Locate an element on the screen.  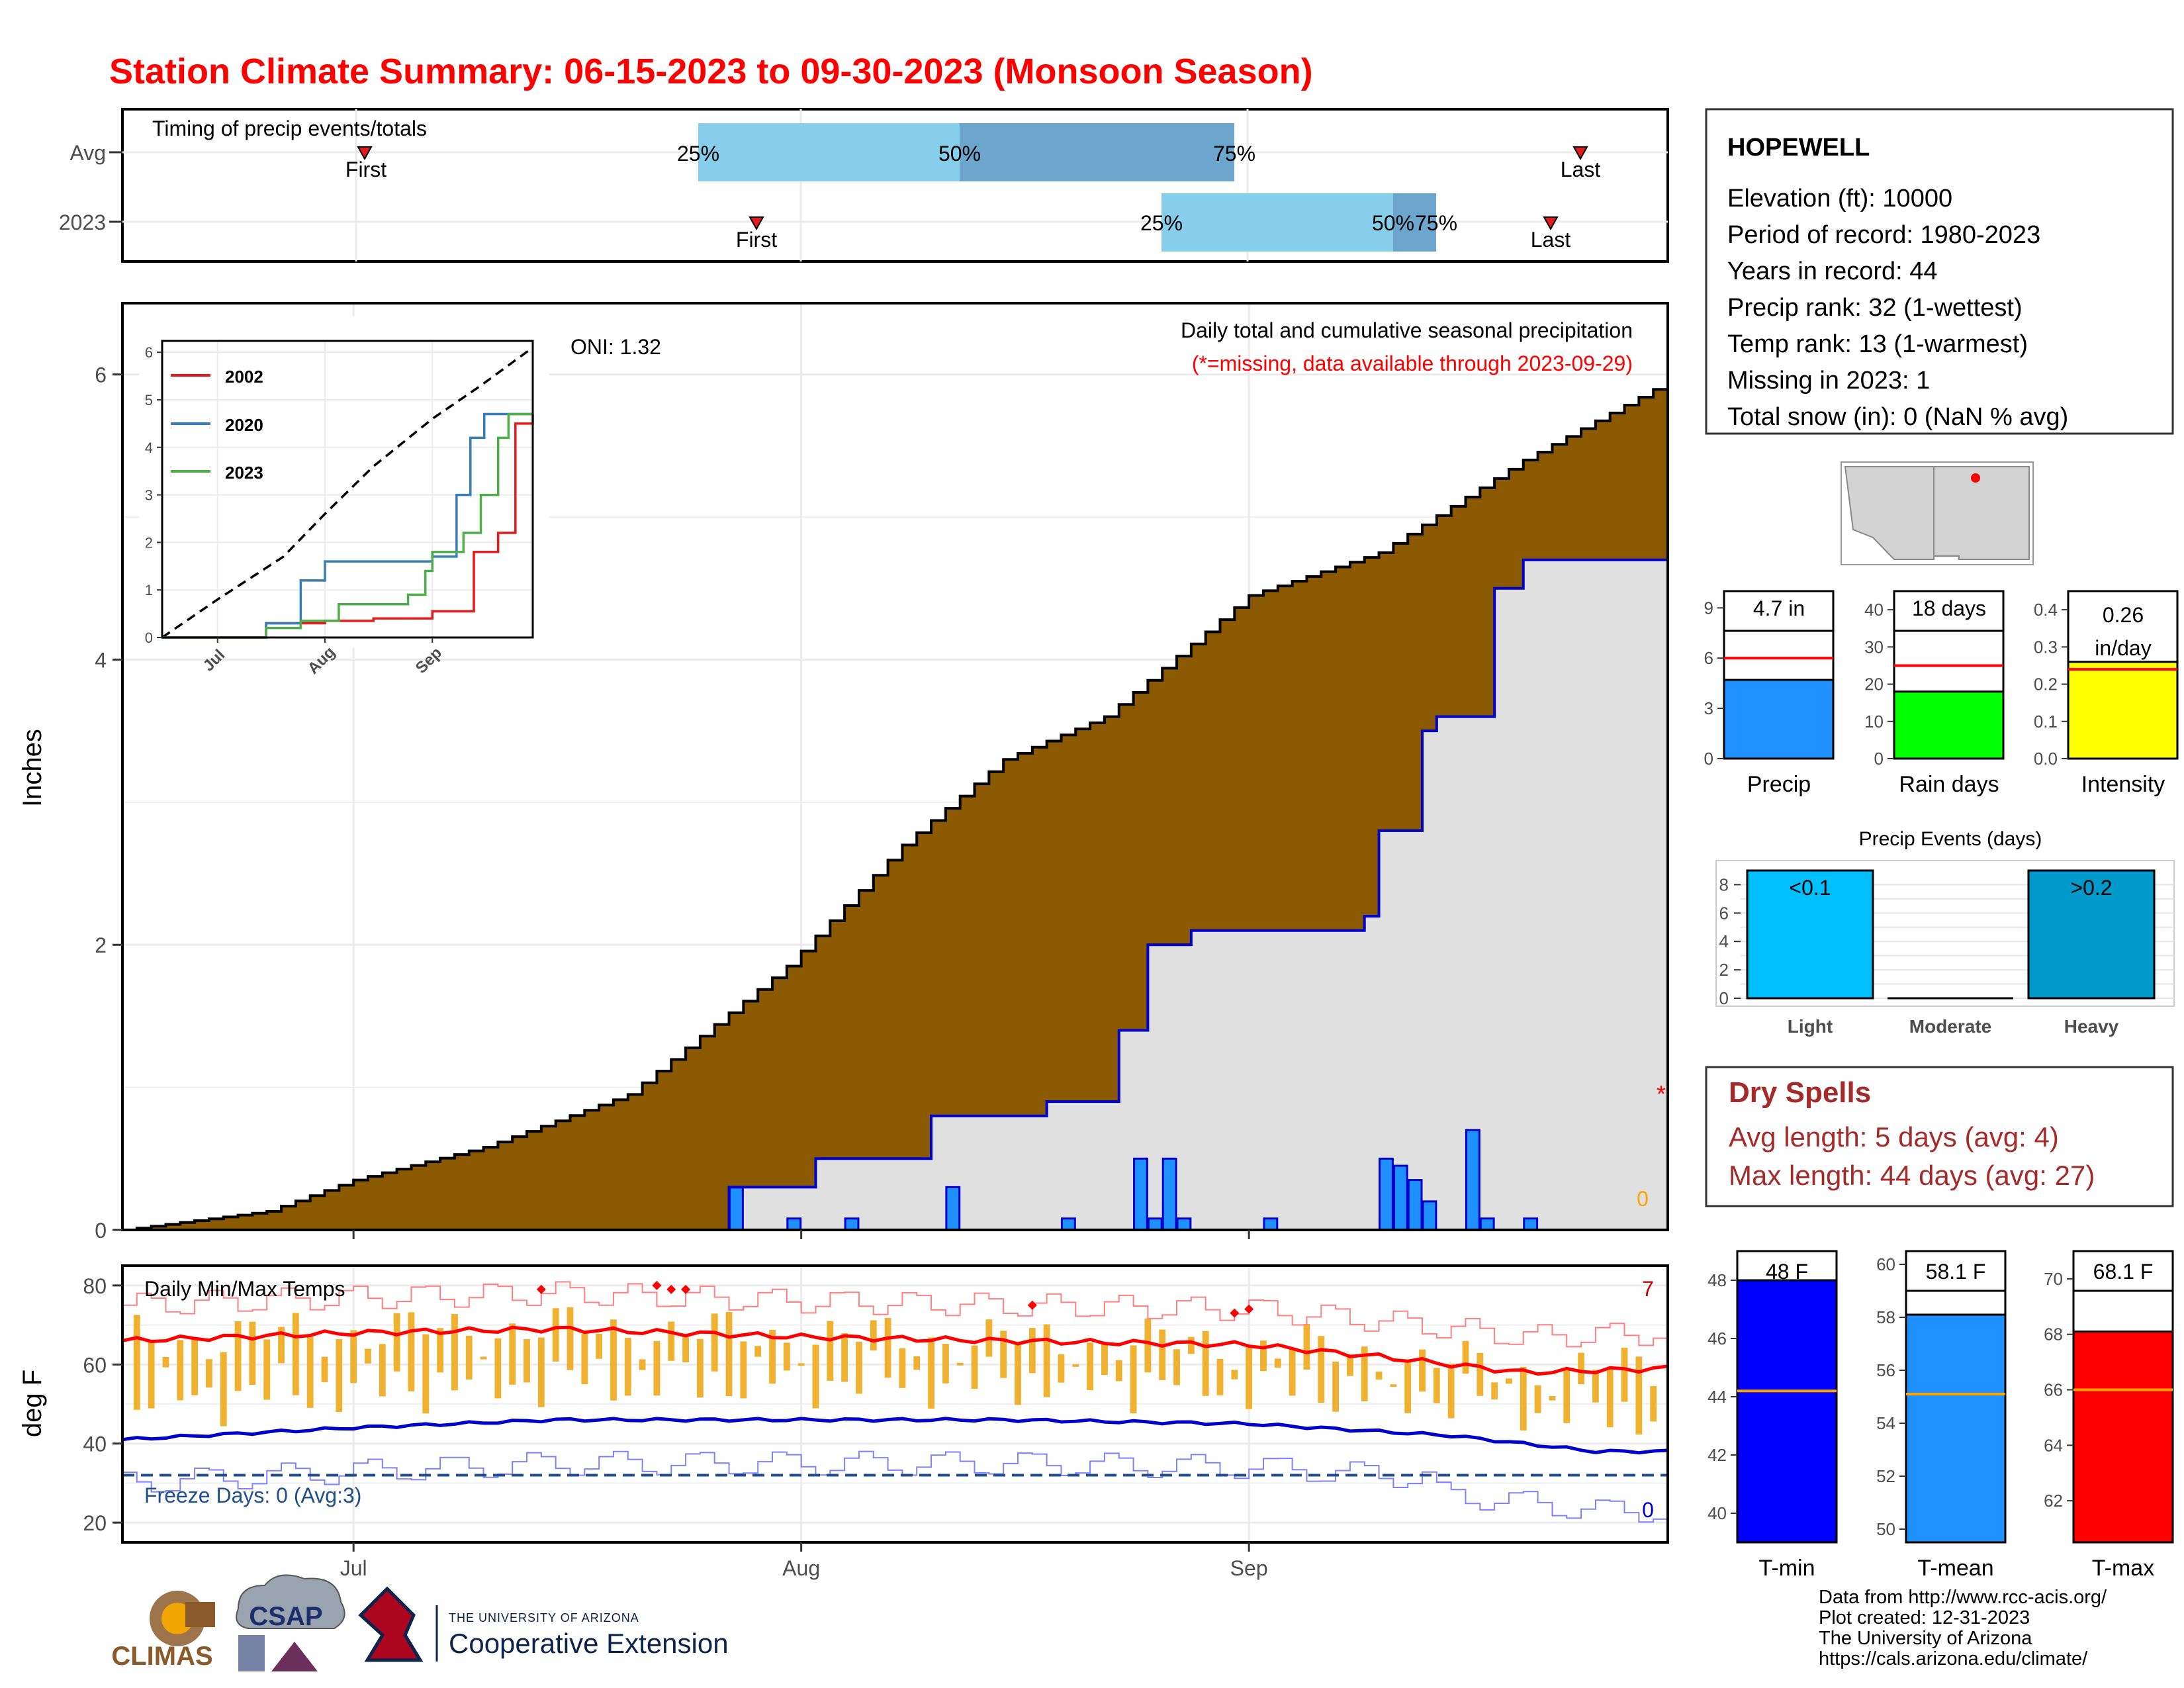
temp-mini-tick-label: 40 is located at coordinates (1717, 1513).